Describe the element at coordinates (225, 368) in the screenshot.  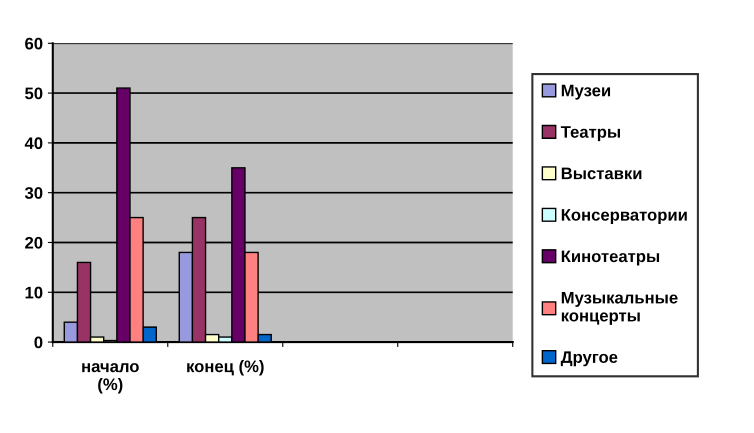
I see `x-tick-label: конец (%)` at that location.